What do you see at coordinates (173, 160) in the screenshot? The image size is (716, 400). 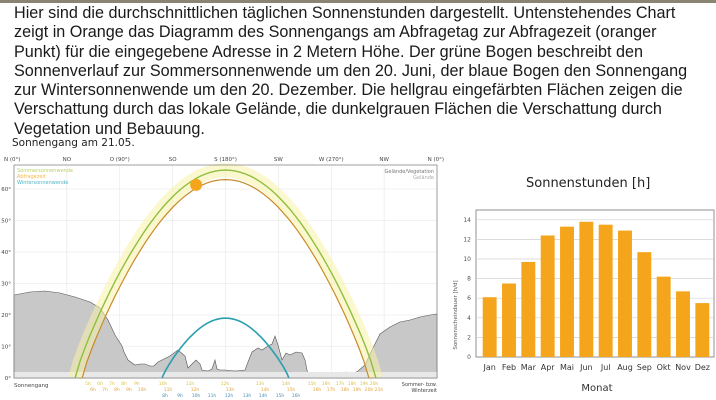 I see `azimuth-tick: SO` at bounding box center [173, 160].